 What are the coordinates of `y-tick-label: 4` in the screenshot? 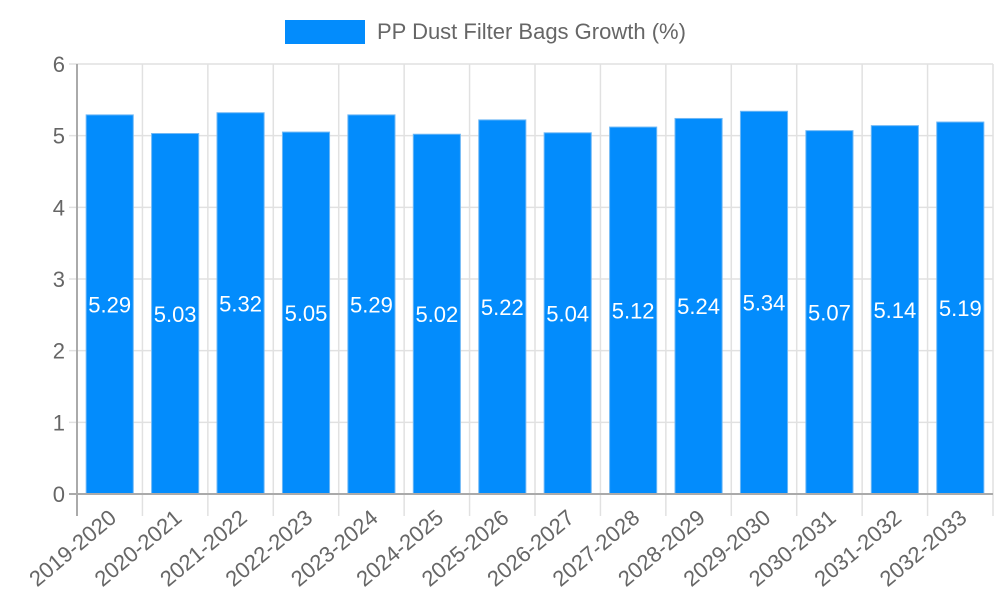 It's located at (59, 207).